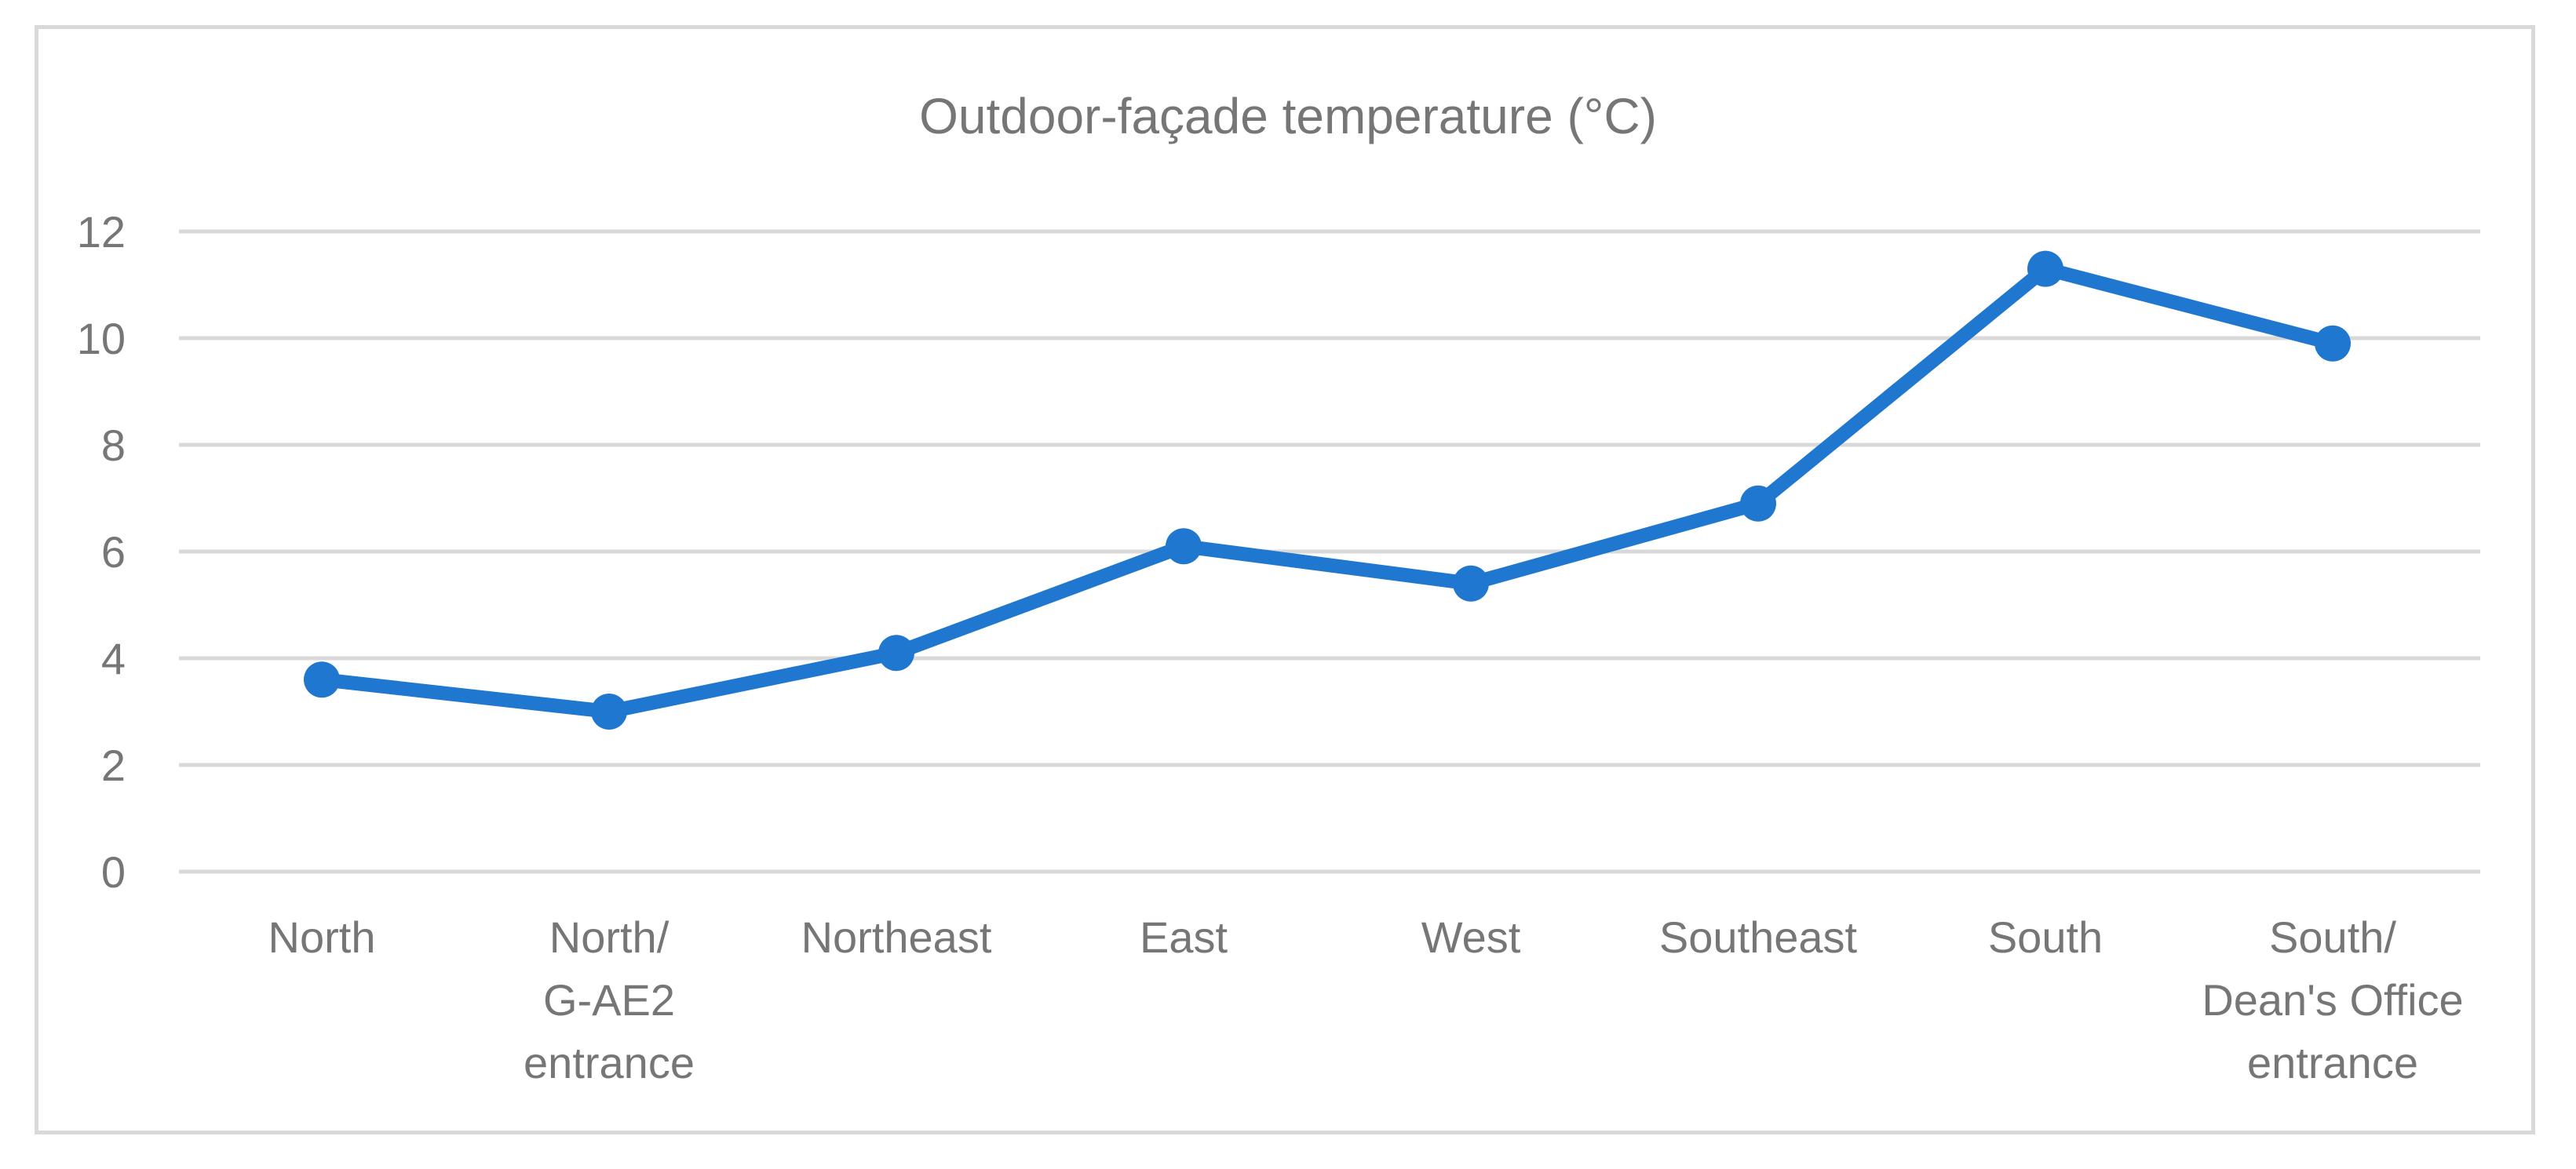 This screenshot has width=2576, height=1169. I want to click on x-category-label: Southeast, so click(1758, 937).